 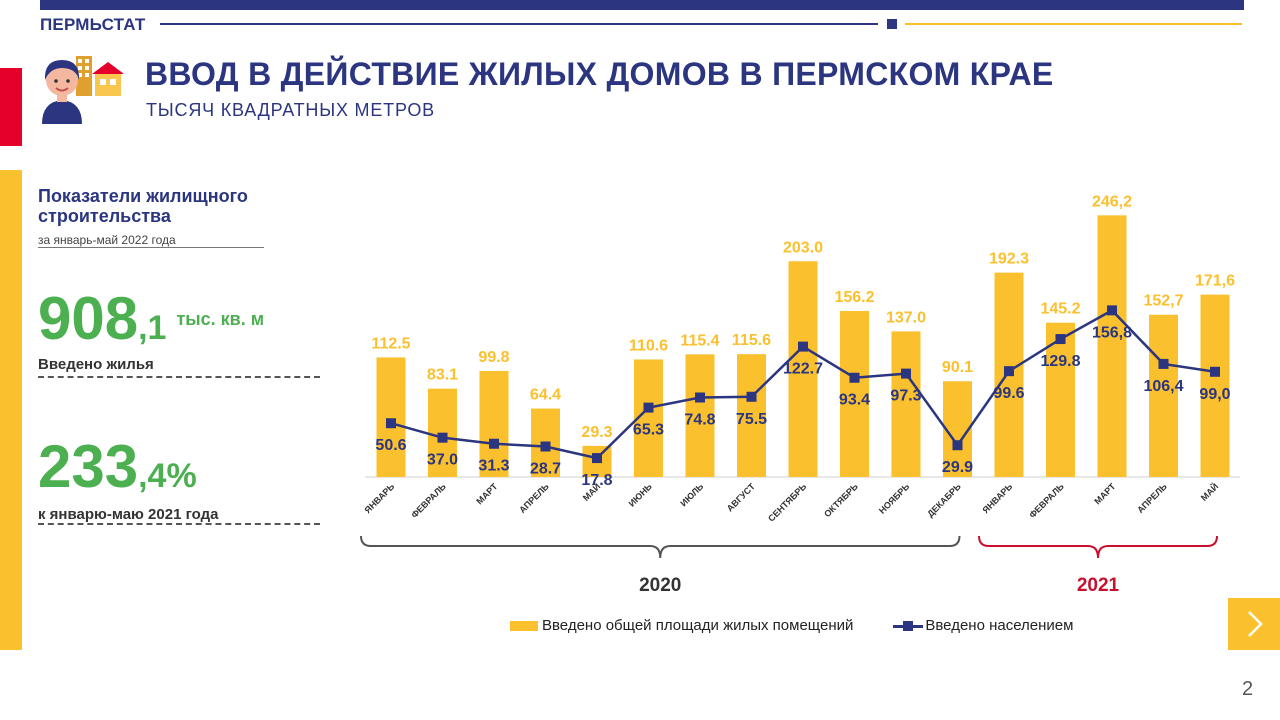 I want to click on page-subtitle: ТЫСЯЧ КВАДРАТНЫХ МЕТРОВ, so click(x=290, y=110).